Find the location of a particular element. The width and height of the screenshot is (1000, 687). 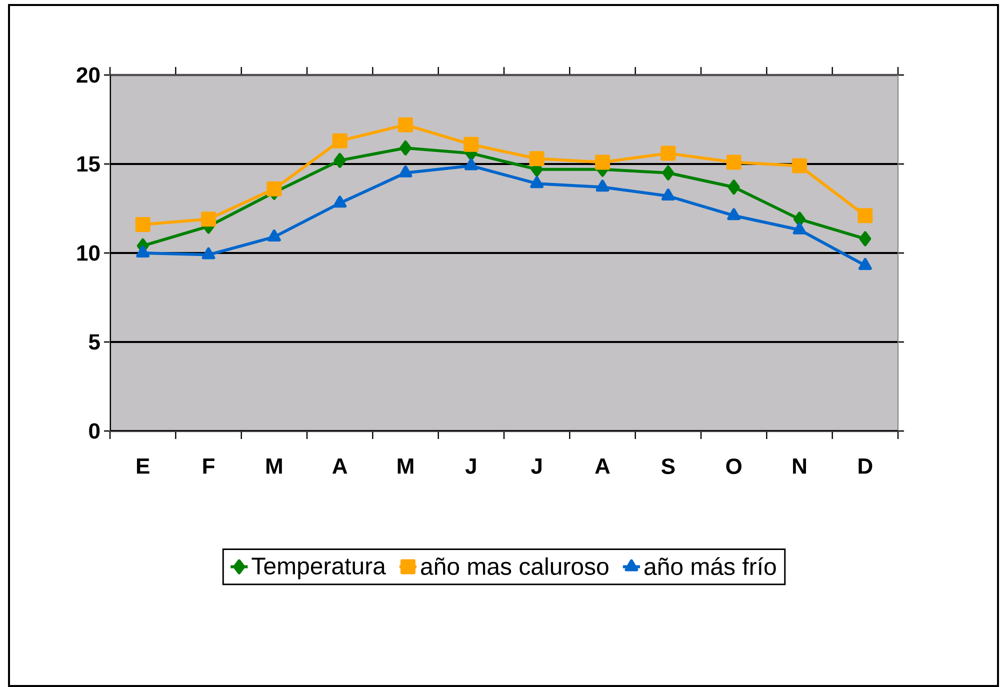

legend-label: Temperatura is located at coordinates (319, 569).